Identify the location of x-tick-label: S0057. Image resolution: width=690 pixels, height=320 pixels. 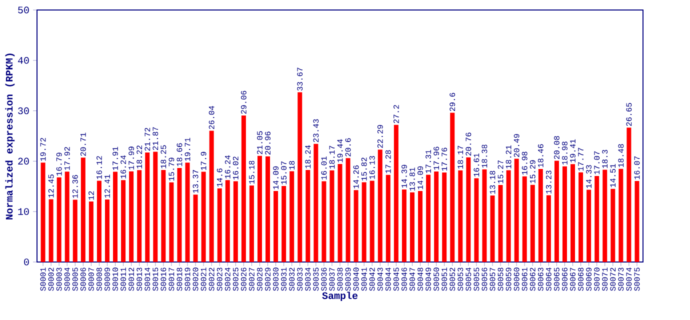
(493, 279).